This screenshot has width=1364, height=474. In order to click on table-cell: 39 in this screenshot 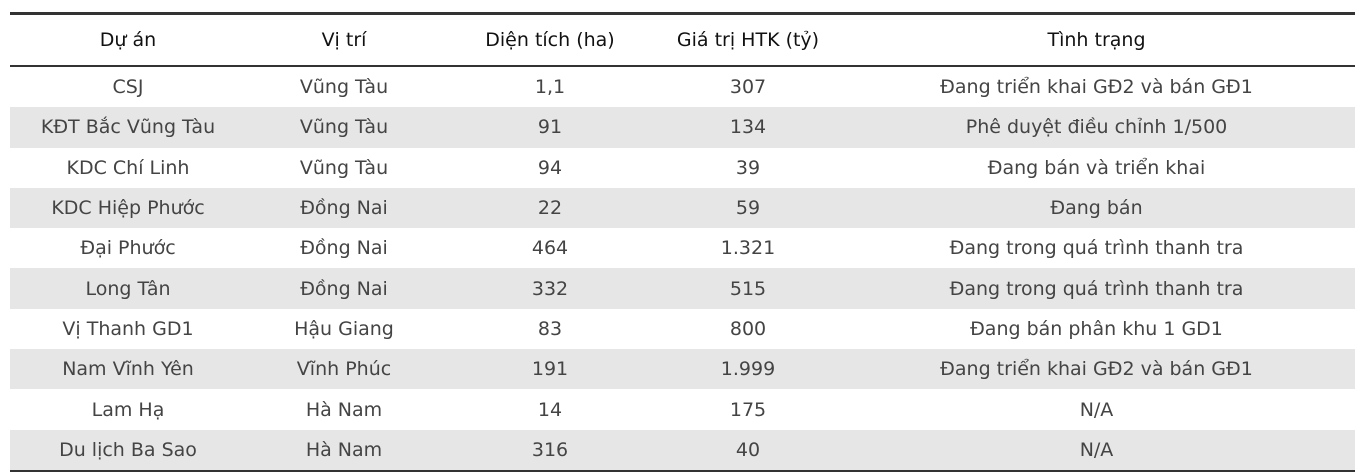, I will do `click(748, 167)`.